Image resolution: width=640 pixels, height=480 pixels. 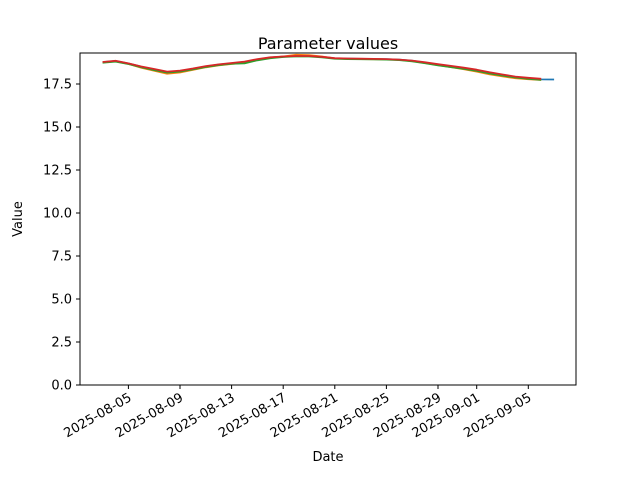 I want to click on y-tick-label: 7.5, so click(x=61, y=257).